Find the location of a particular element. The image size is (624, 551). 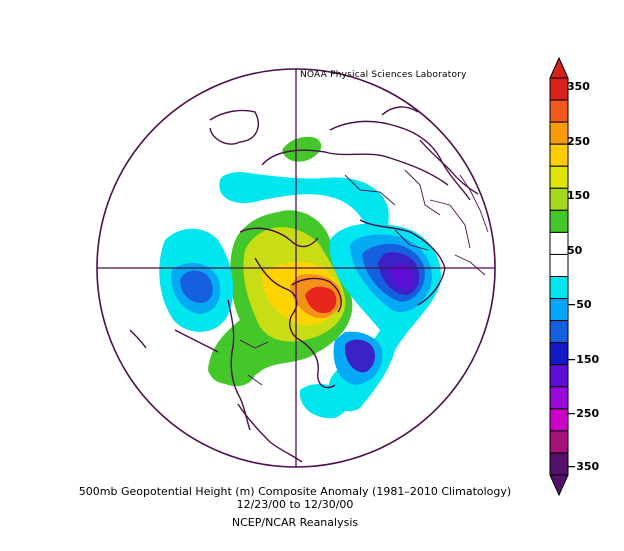

anomaly-negative-west-core is located at coordinates (196, 286).